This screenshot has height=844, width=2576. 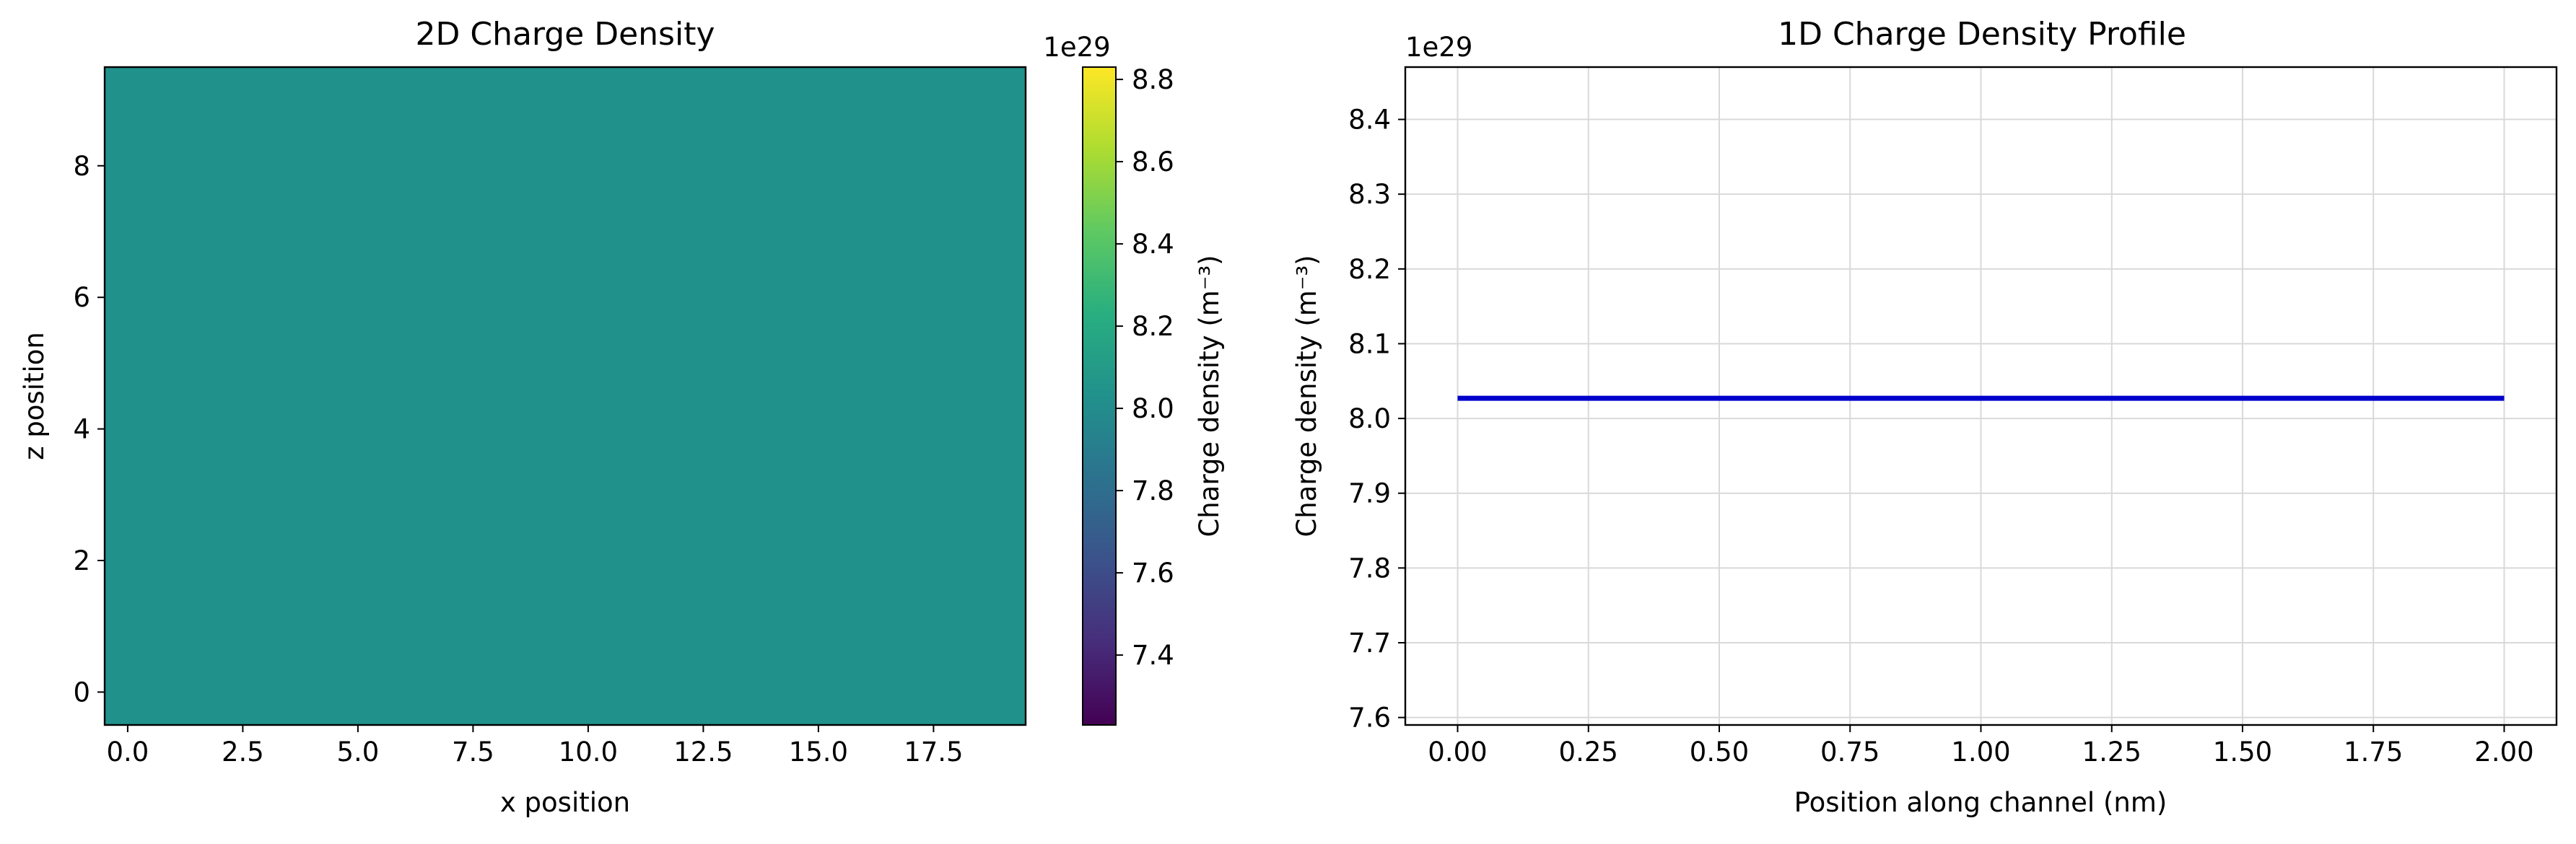 I want to click on line-chart-y-offset-text: 1e29, so click(x=1438, y=47).